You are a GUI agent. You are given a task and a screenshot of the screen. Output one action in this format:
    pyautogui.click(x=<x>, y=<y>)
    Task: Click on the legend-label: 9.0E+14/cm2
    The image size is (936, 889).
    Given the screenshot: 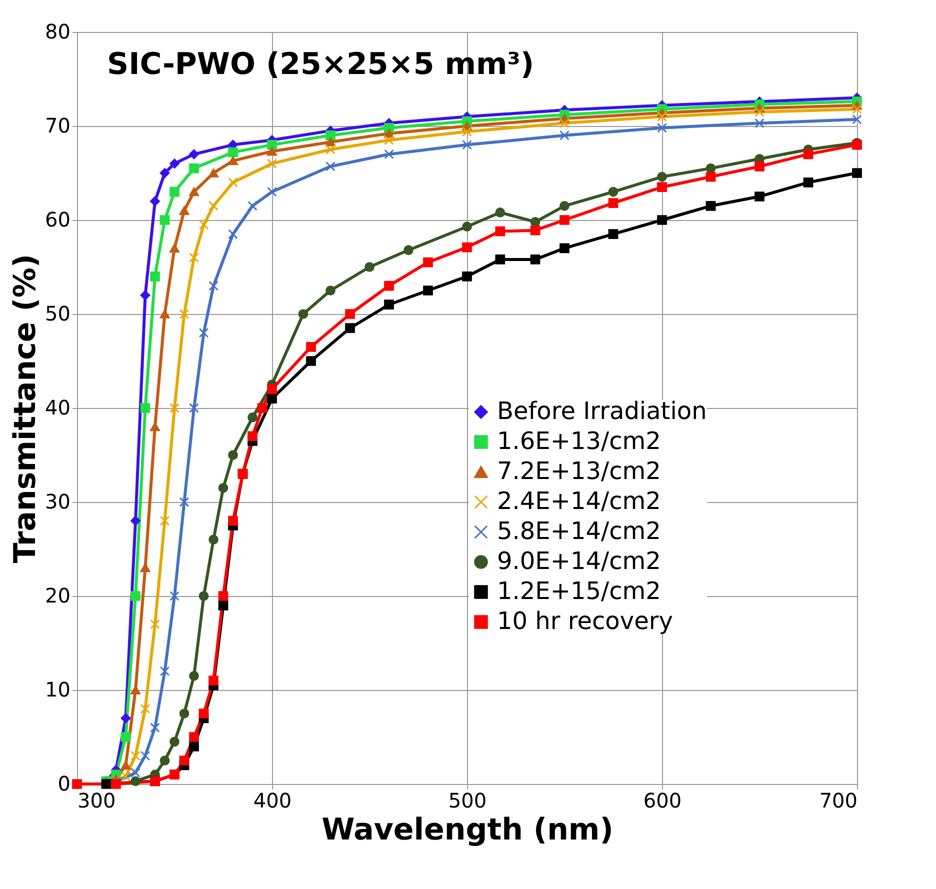 What is the action you would take?
    pyautogui.click(x=579, y=561)
    